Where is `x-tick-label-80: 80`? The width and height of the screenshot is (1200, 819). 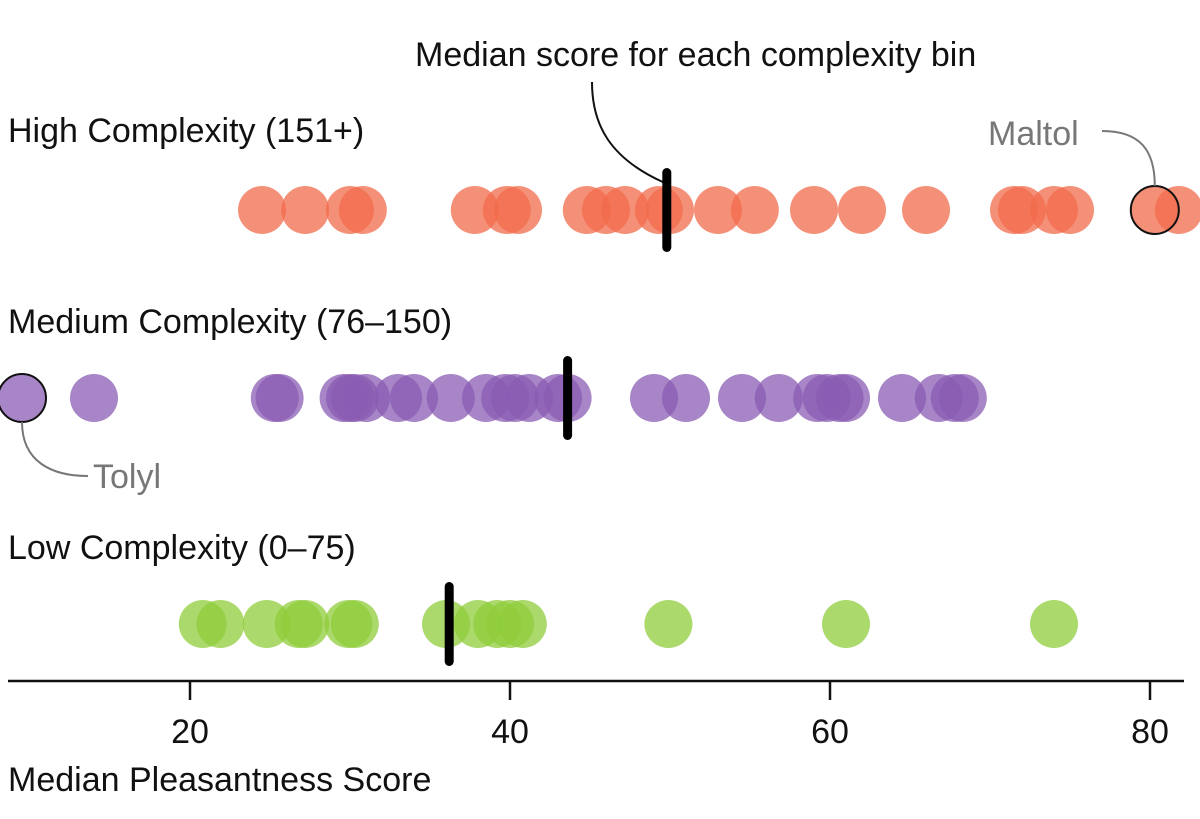
x-tick-label-80: 80 is located at coordinates (1150, 732).